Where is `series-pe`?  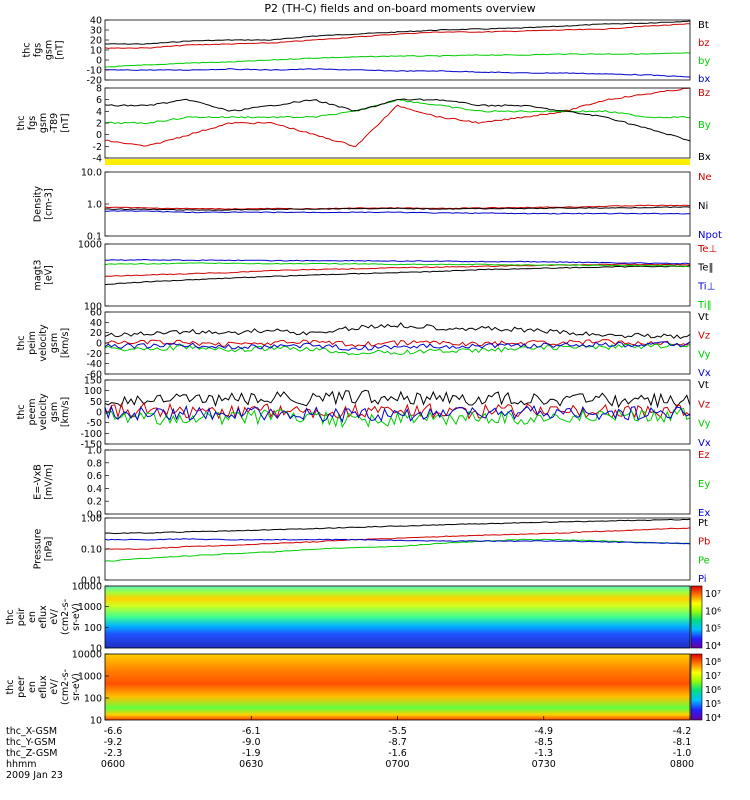
series-pe is located at coordinates (397, 550).